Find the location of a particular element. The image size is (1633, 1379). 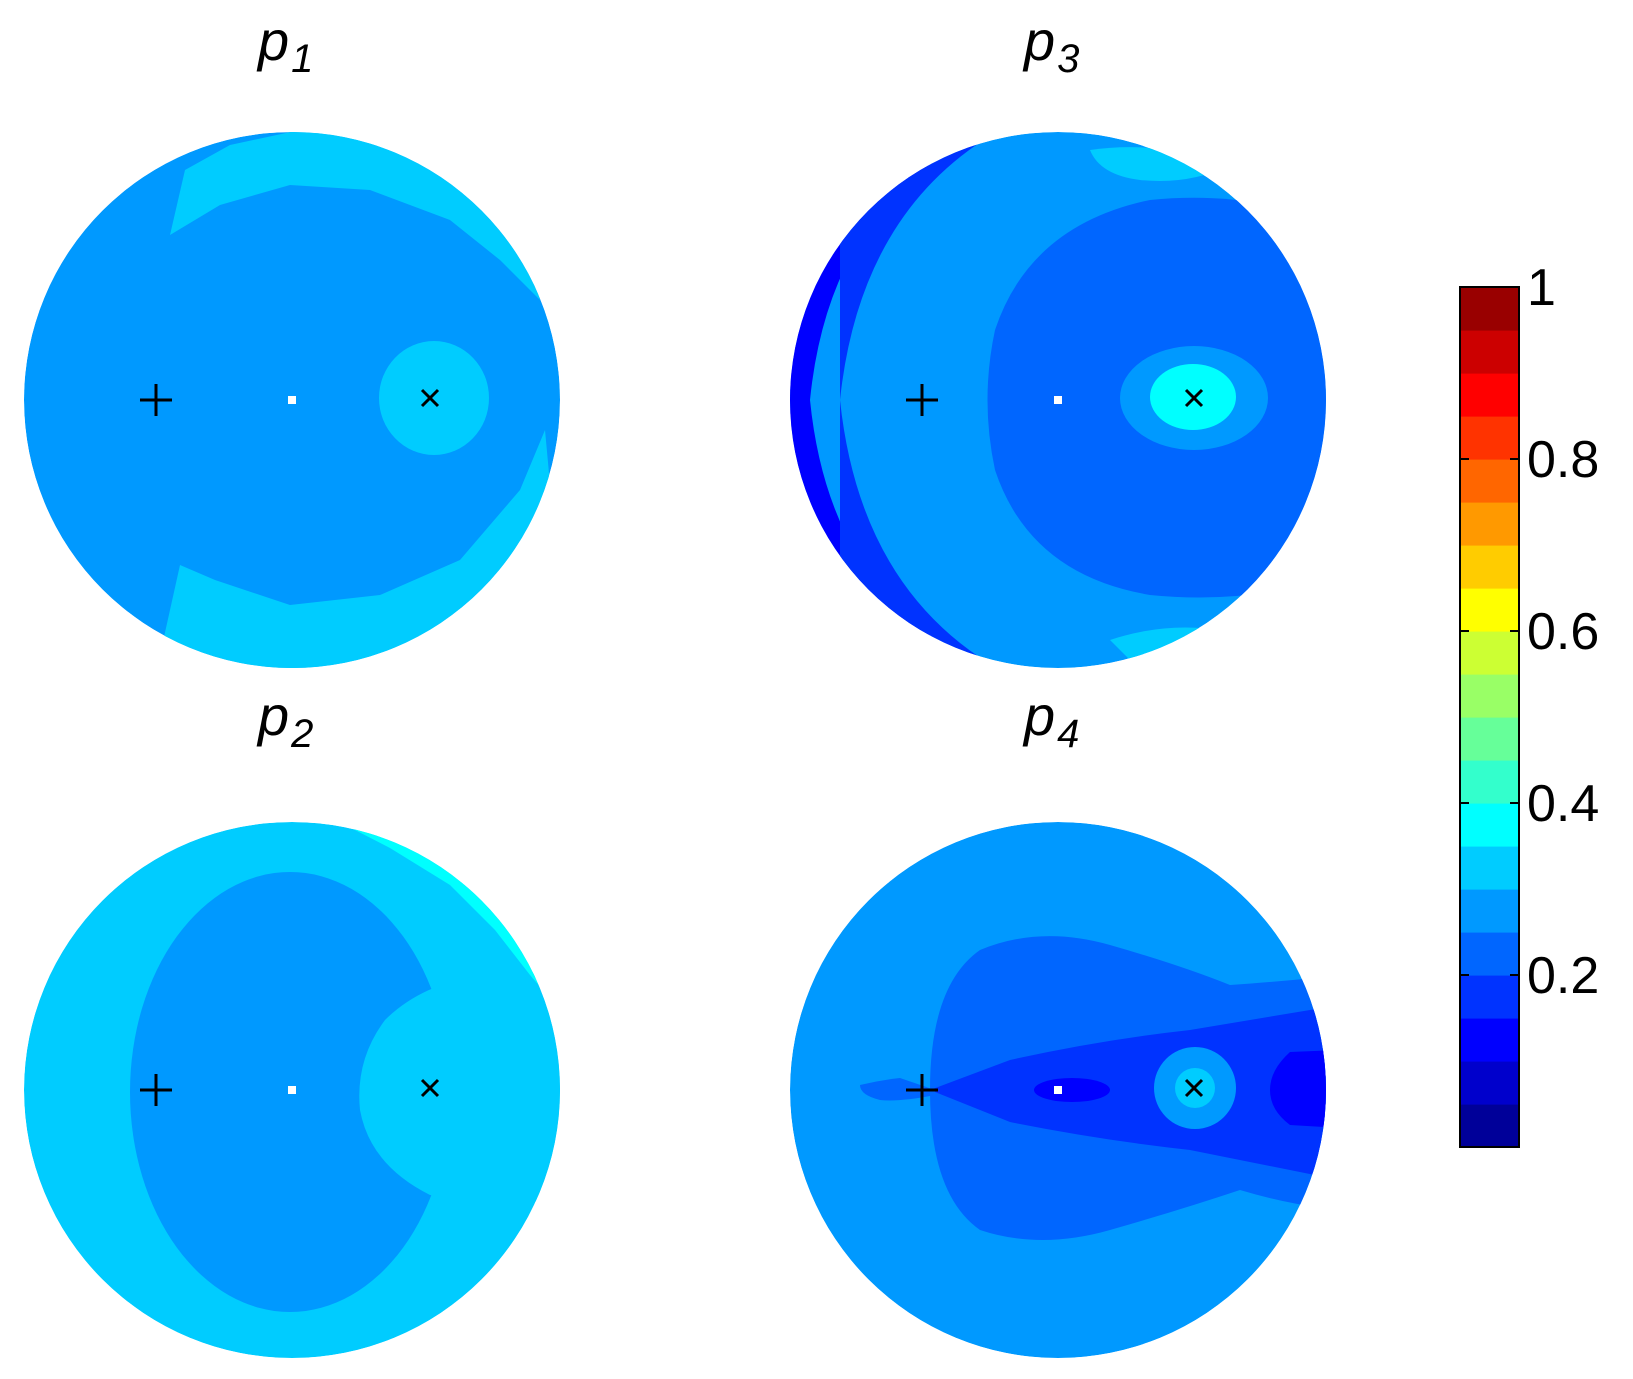

markers-p2 is located at coordinates (290, 1090).